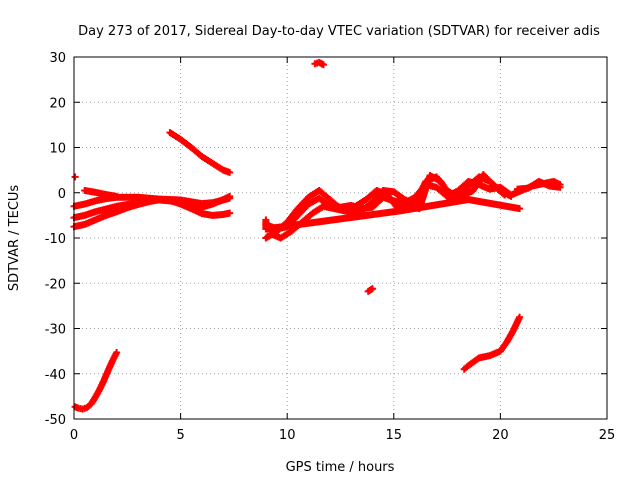 This screenshot has width=640, height=480. What do you see at coordinates (55, 420) in the screenshot?
I see `y-tick-label: -50` at bounding box center [55, 420].